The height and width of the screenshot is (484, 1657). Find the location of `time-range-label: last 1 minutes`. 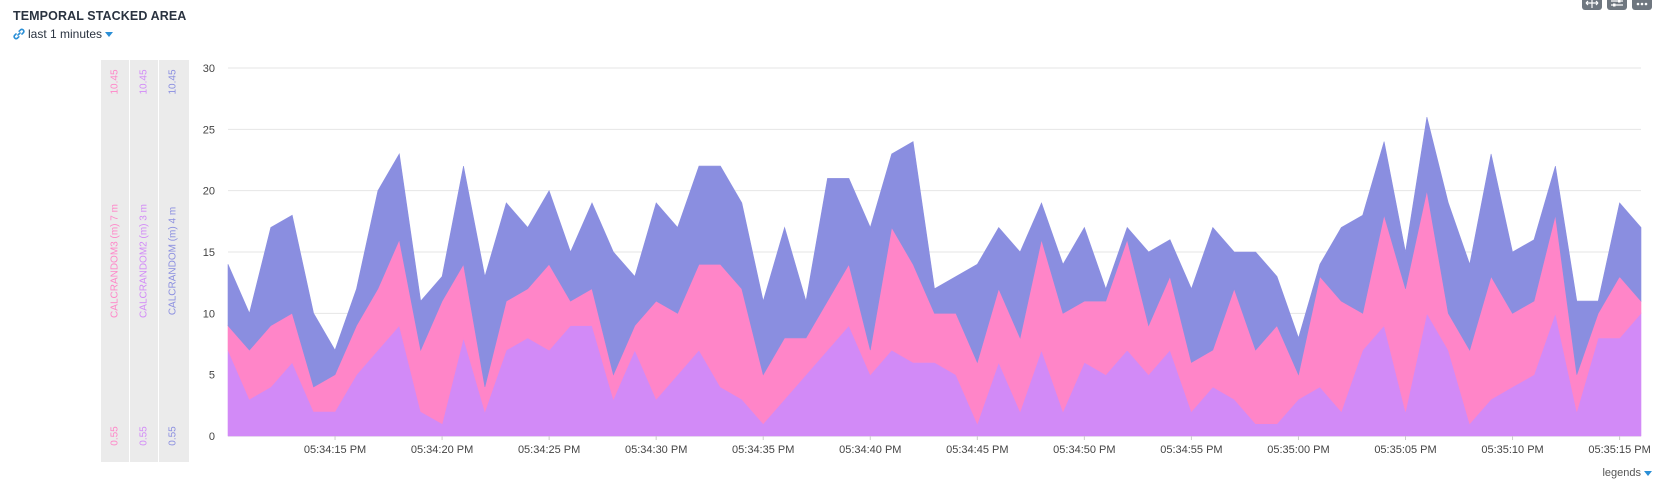

time-range-label: last 1 minutes is located at coordinates (65, 34).